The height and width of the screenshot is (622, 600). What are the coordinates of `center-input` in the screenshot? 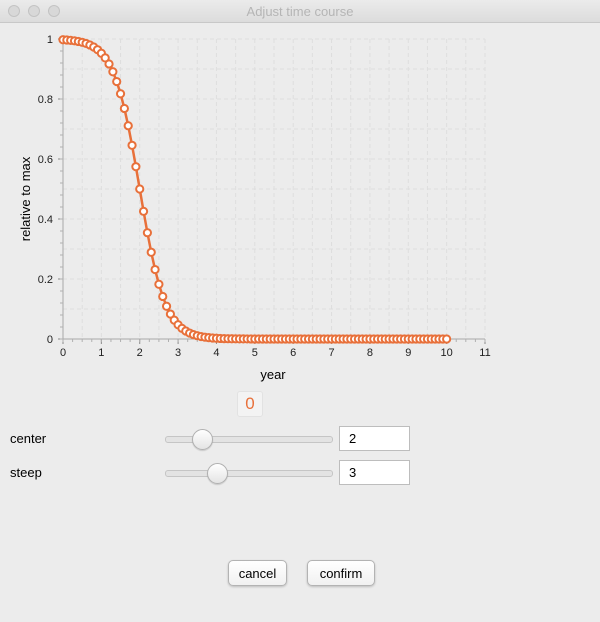 It's located at (374, 438).